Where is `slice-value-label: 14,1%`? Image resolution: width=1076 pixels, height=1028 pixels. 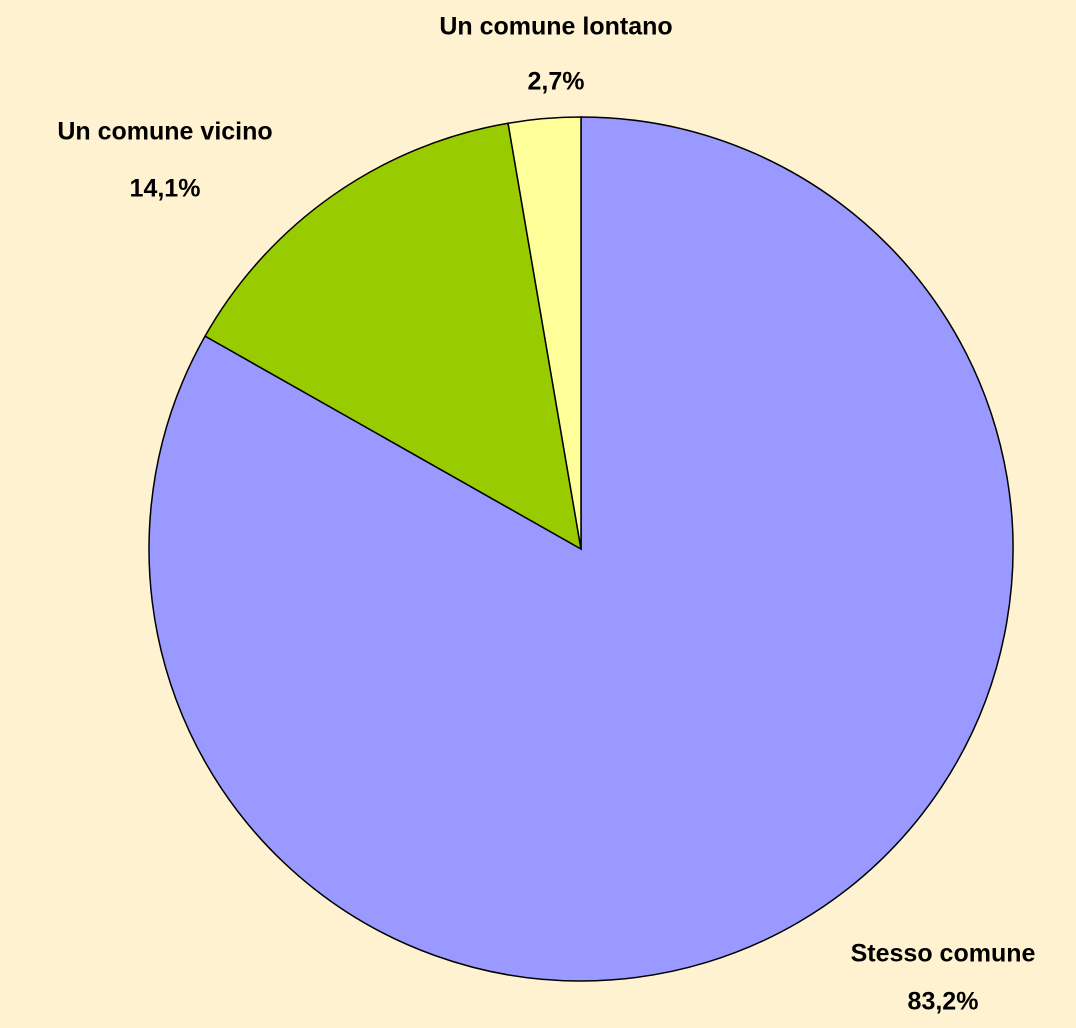
slice-value-label: 14,1% is located at coordinates (165, 189).